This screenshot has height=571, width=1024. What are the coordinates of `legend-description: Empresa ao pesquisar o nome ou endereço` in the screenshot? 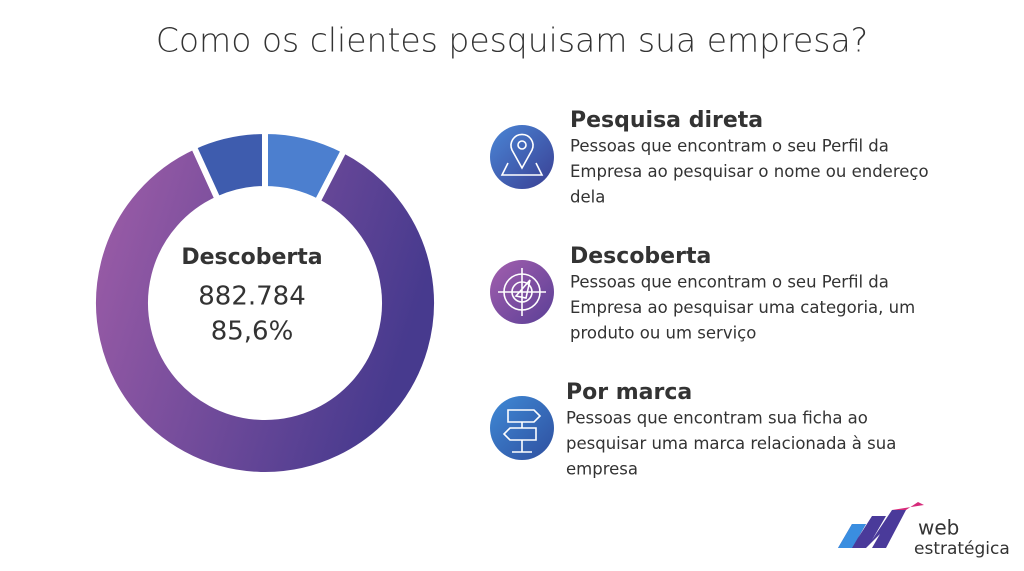 It's located at (749, 171).